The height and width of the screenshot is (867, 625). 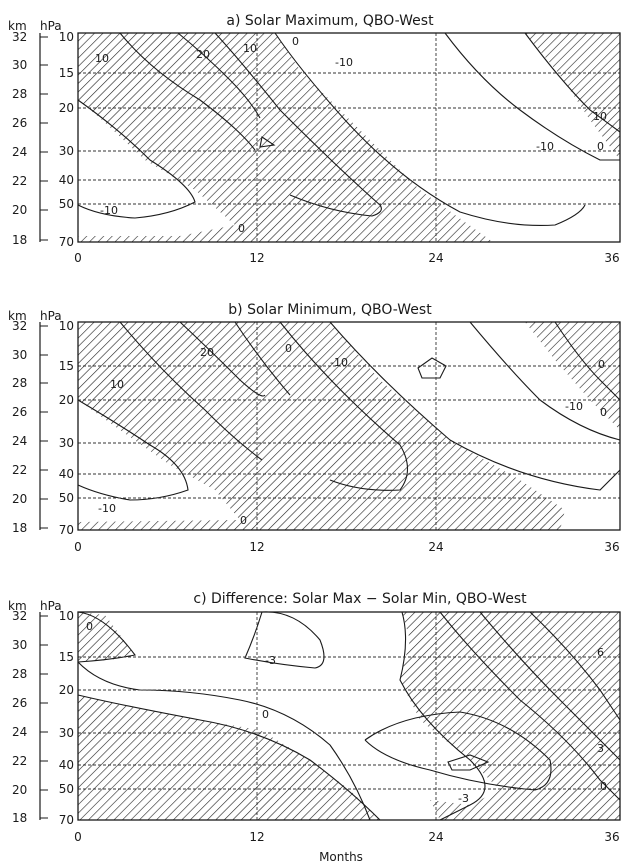 I want to click on panel-b-hpa-label: hPa, so click(x=51, y=316).